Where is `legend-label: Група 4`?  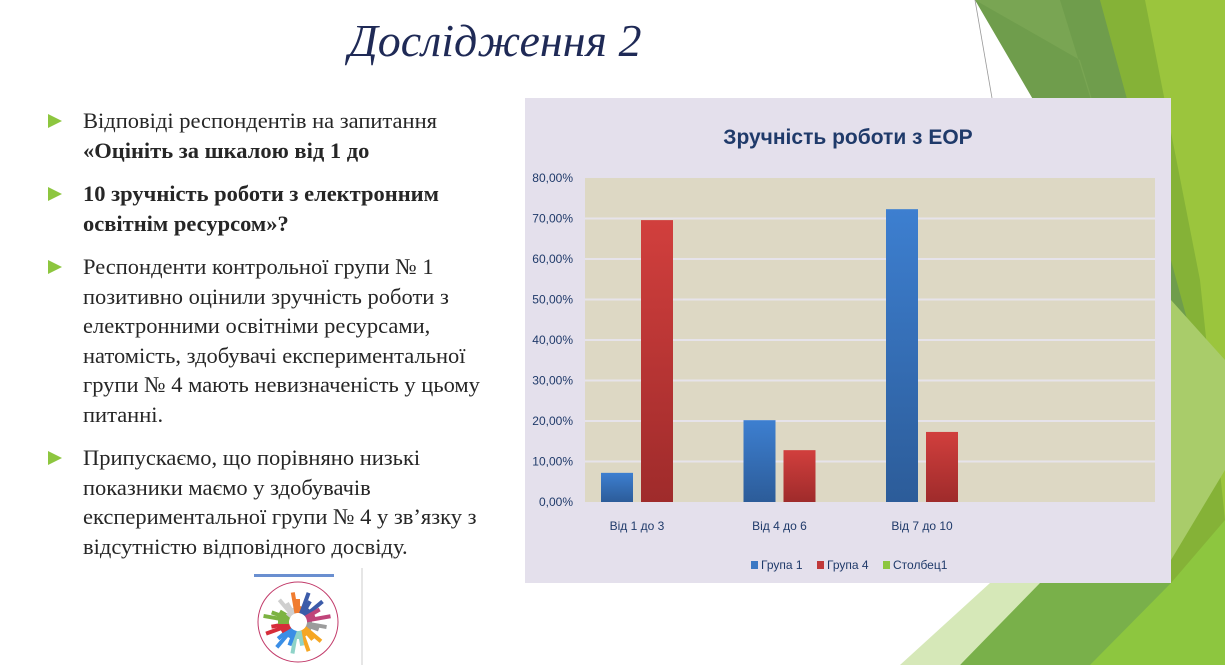
legend-label: Група 4 is located at coordinates (848, 565).